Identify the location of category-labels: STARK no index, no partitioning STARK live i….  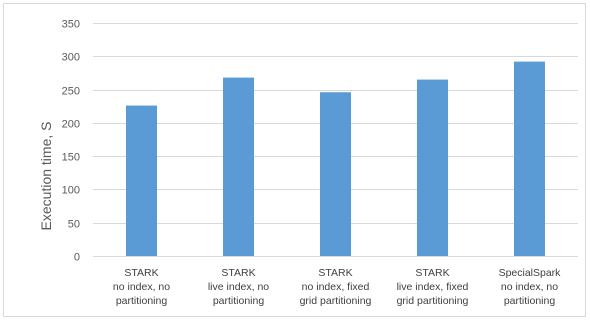
(337, 287).